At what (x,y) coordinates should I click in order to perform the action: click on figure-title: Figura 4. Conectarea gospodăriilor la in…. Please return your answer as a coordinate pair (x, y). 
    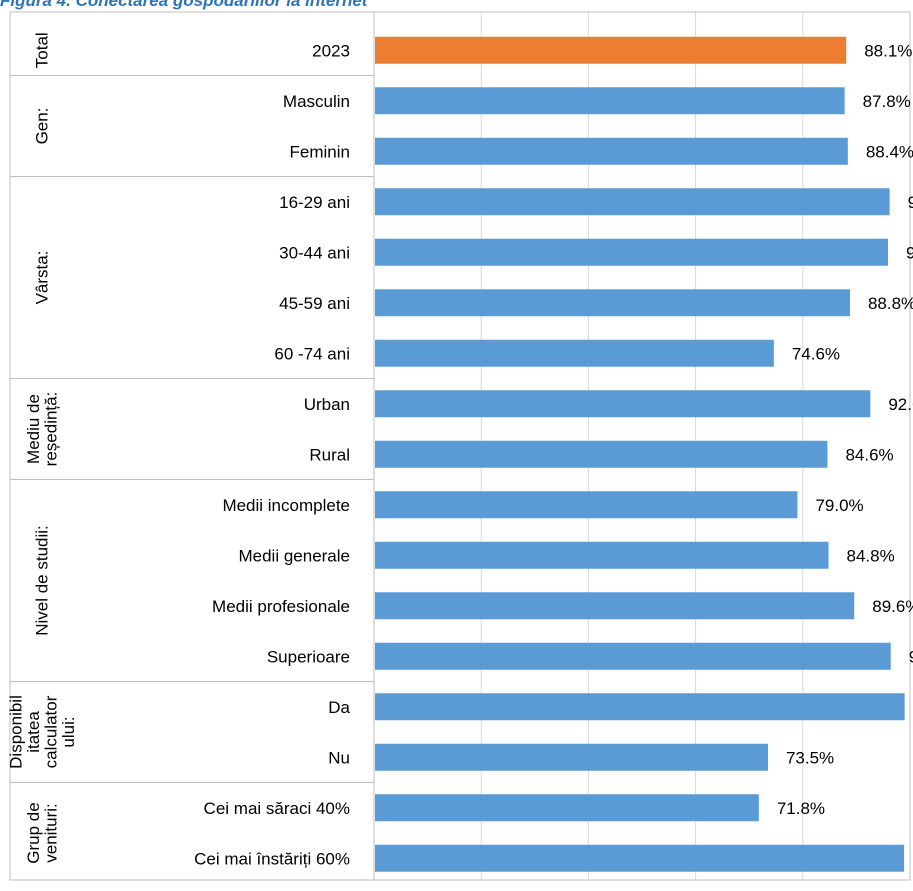
    Looking at the image, I should click on (184, 5).